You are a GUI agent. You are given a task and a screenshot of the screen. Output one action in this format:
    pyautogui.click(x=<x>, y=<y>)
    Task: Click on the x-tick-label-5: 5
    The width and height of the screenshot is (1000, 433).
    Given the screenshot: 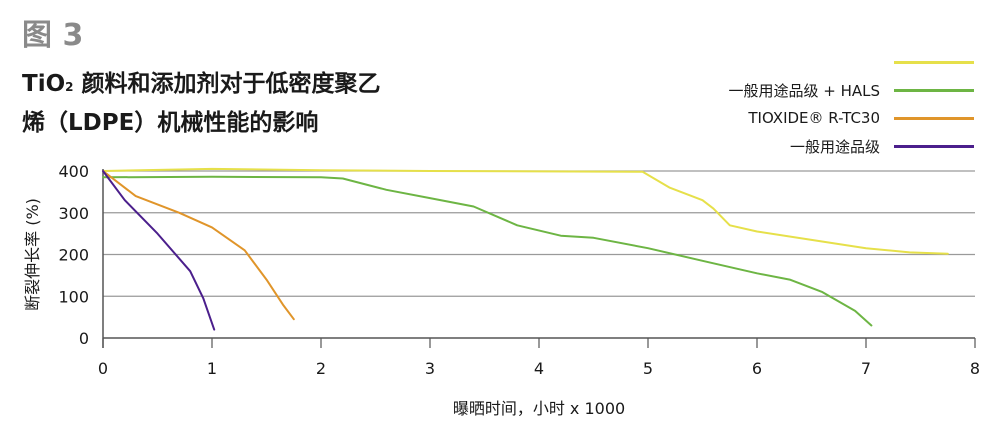 What is the action you would take?
    pyautogui.click(x=648, y=368)
    